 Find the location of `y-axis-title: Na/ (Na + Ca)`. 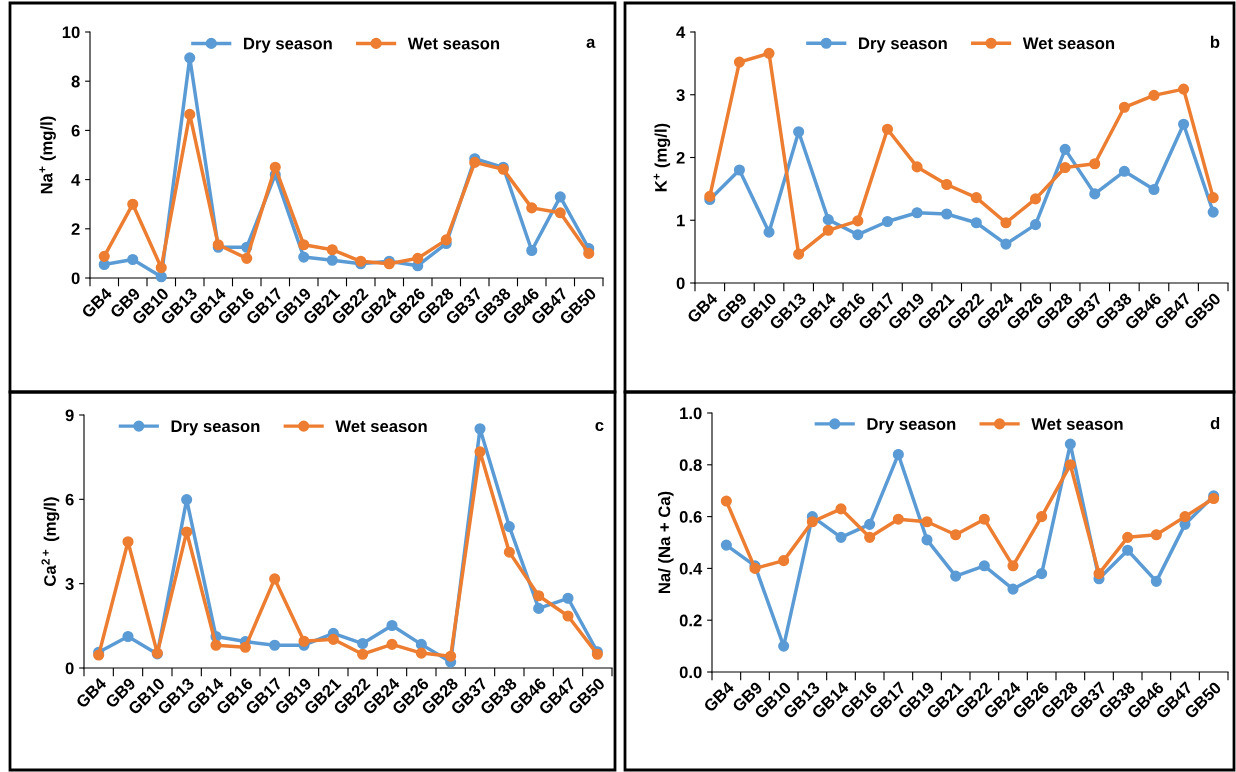

y-axis-title: Na/ (Na + Ca) is located at coordinates (666, 542).